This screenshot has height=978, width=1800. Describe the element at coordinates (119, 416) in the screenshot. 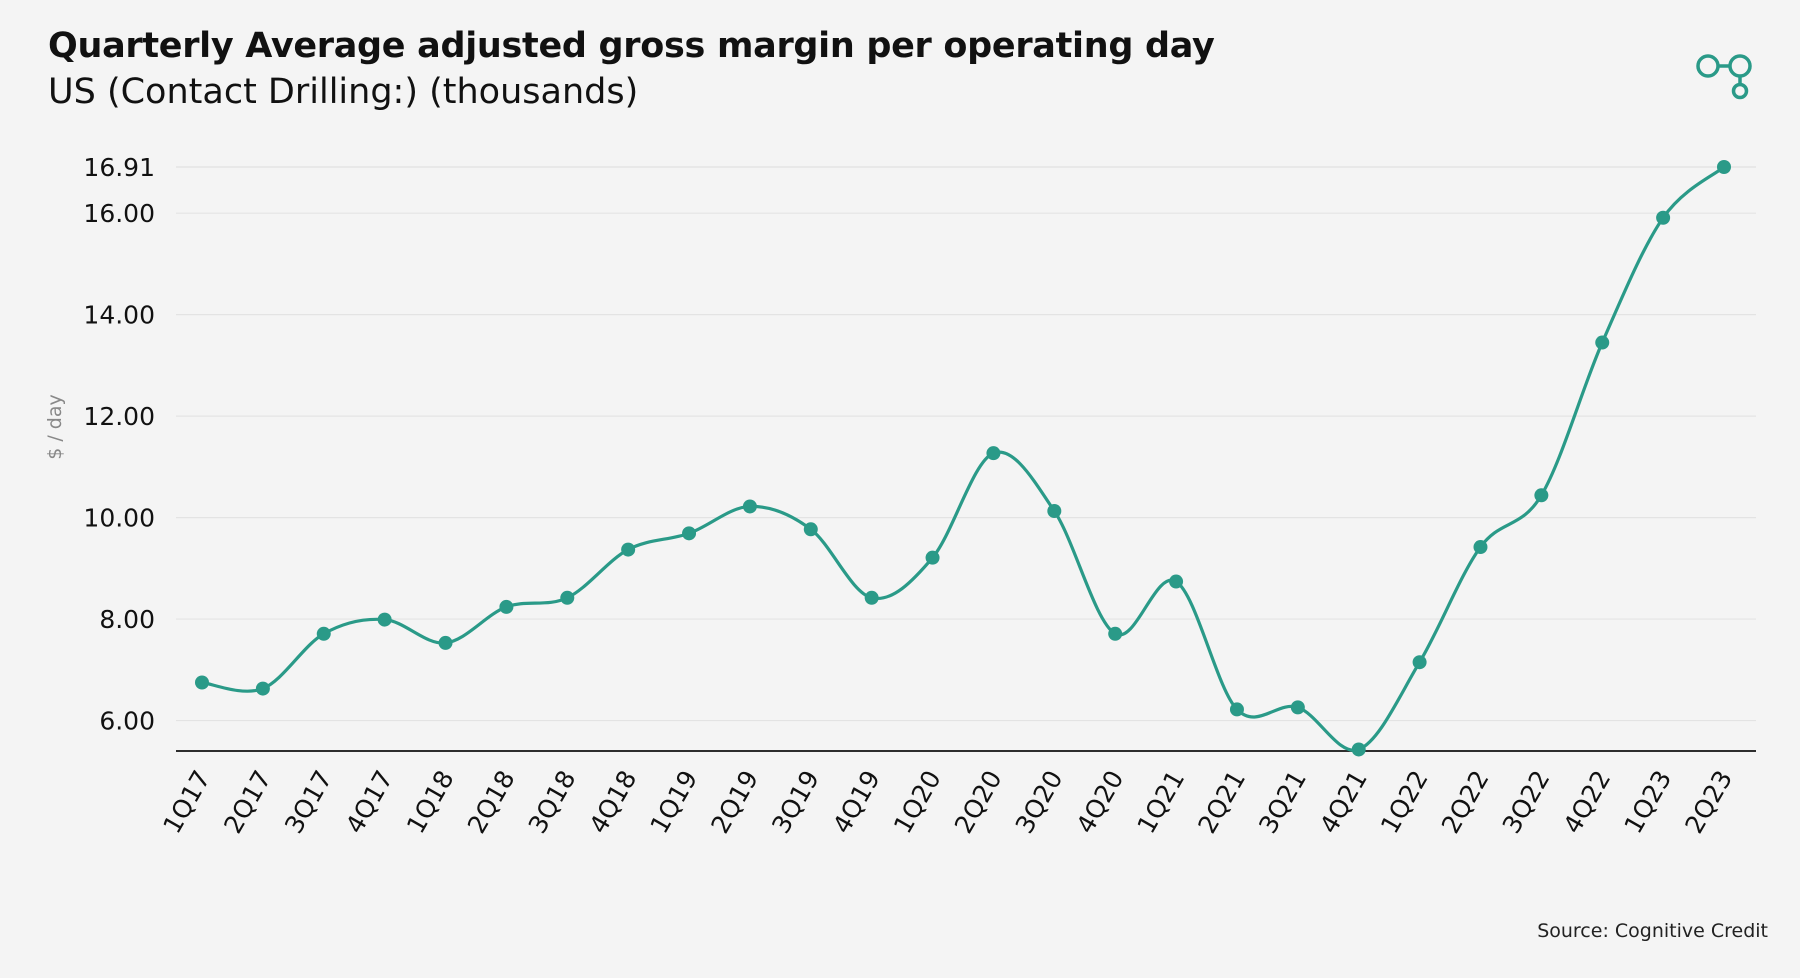

I see `y-tick-label: 12.00` at that location.